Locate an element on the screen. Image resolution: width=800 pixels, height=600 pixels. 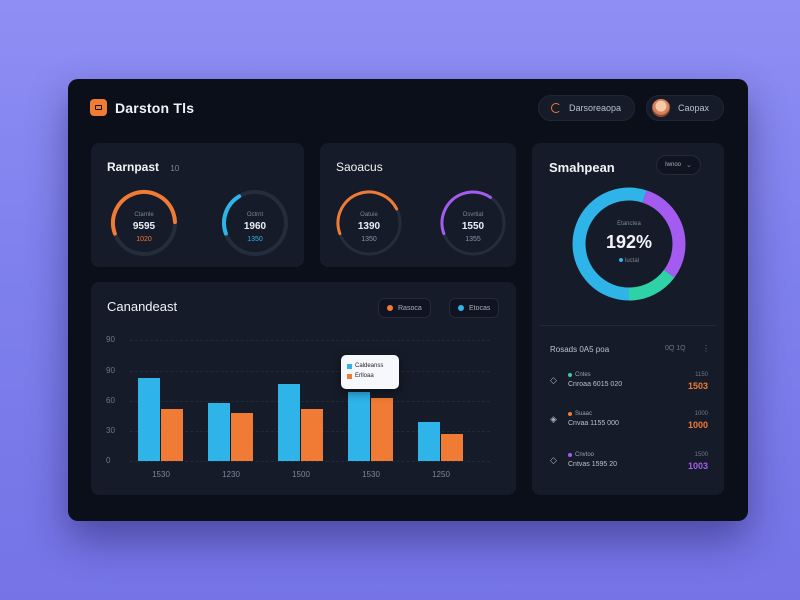
x-tick-label: 1250 is located at coordinates (441, 474).